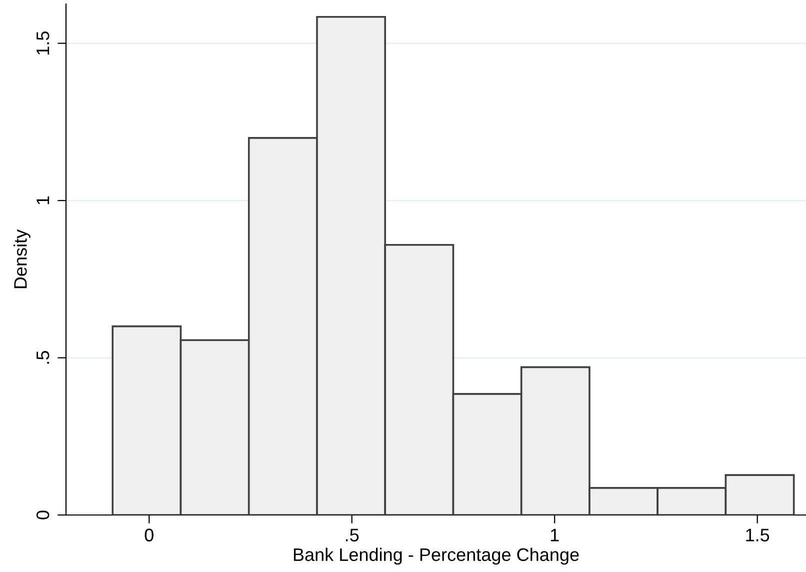  What do you see at coordinates (149, 535) in the screenshot?
I see `x-tick-label: 0` at bounding box center [149, 535].